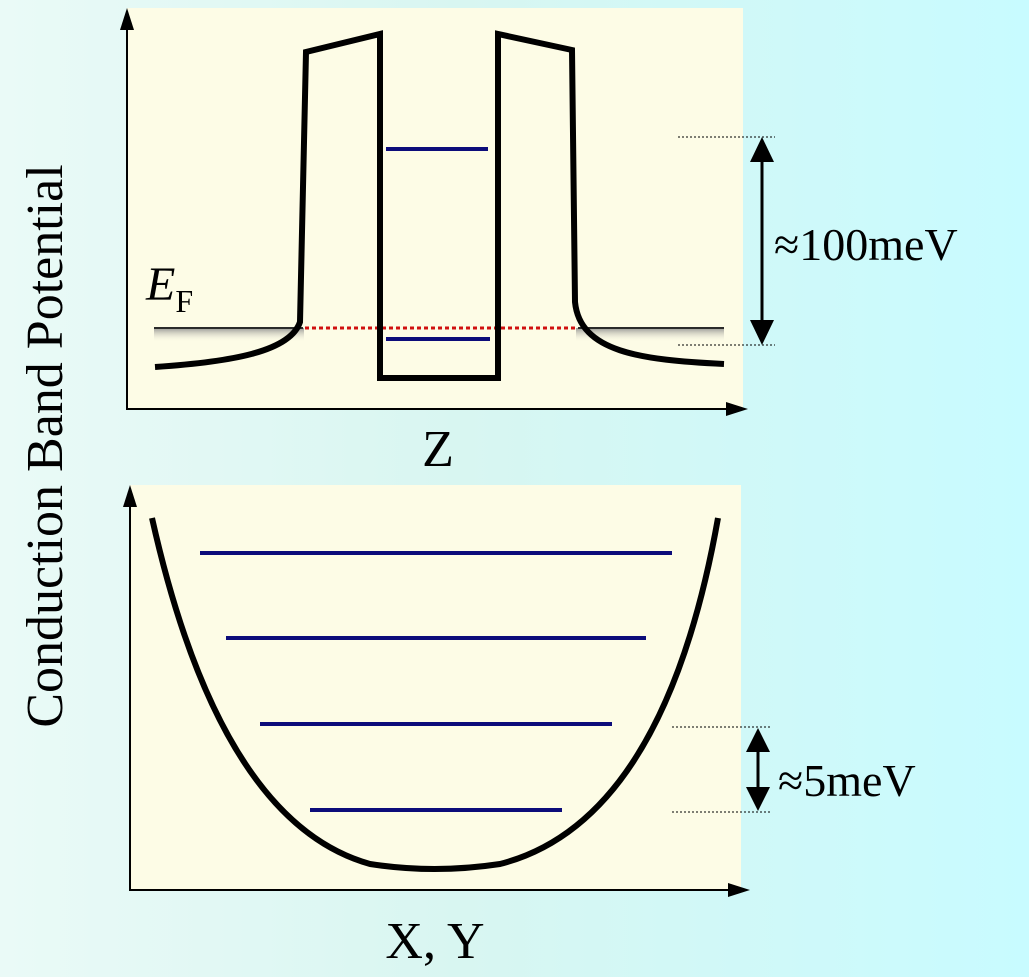  I want to click on top-scale-arrowhead-down, so click(762, 332).